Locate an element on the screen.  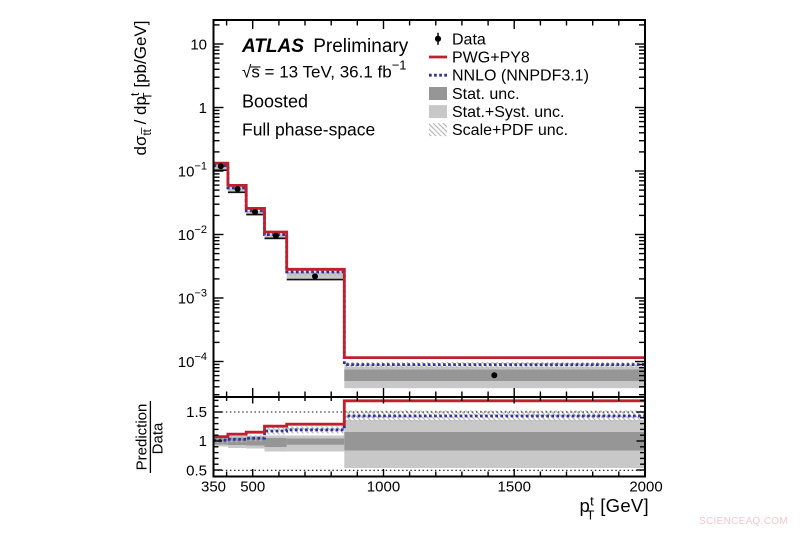
svg-text: NNLO (NNPDF3.1) is located at coordinates (520, 76).